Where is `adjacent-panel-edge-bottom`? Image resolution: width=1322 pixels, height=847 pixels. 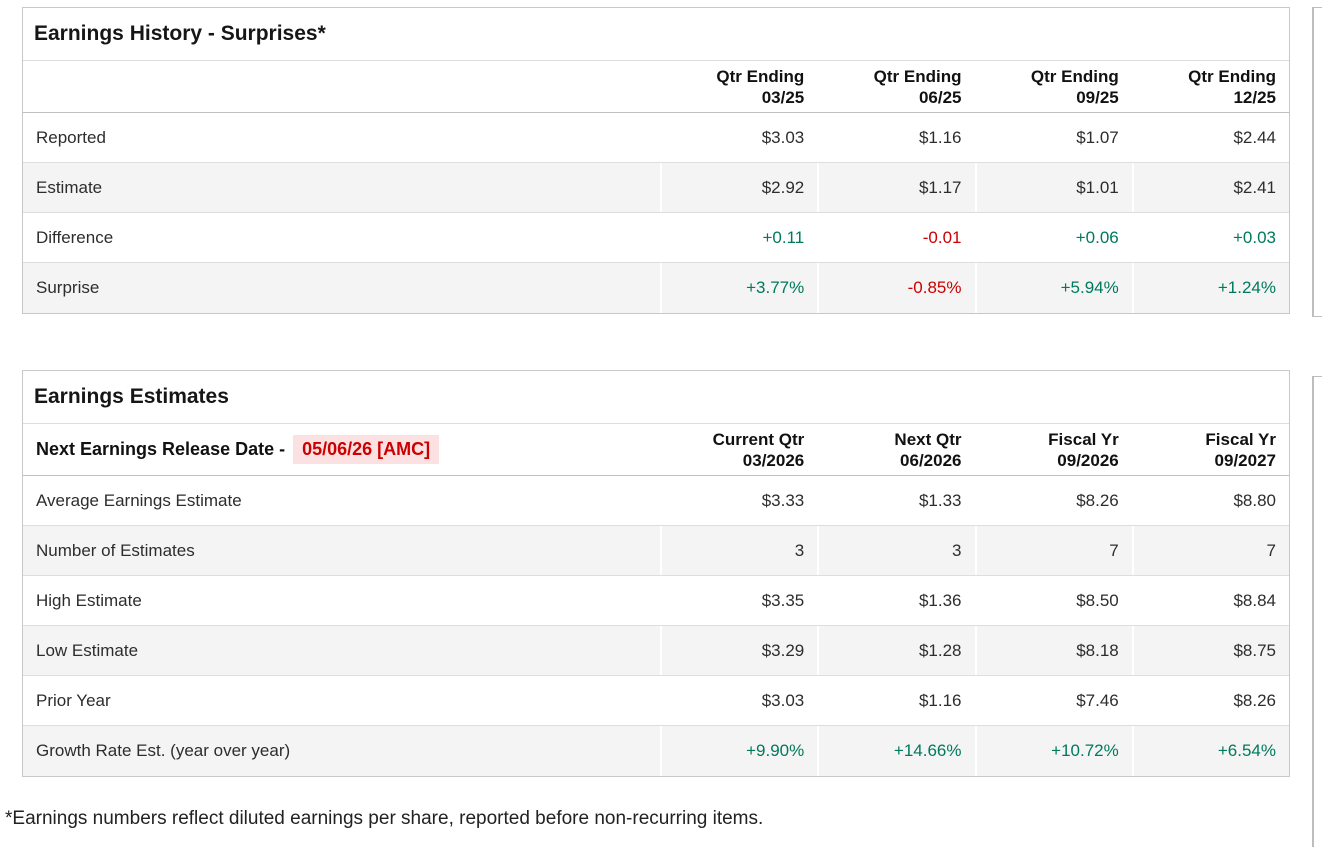 adjacent-panel-edge-bottom is located at coordinates (1317, 611).